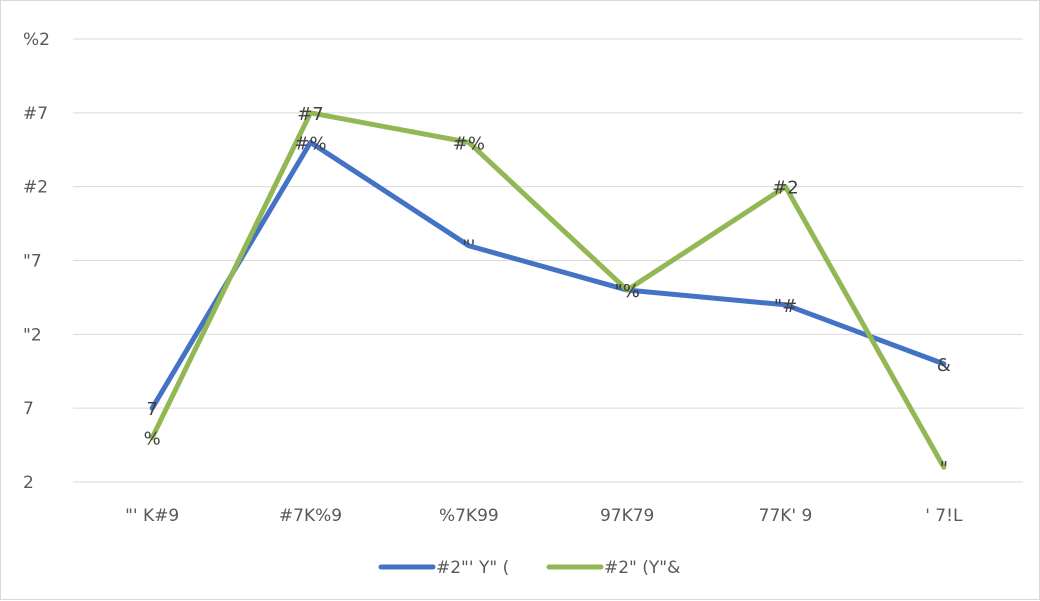 This screenshot has height=601, width=1040. Describe the element at coordinates (36, 40) in the screenshot. I see `y-tick-label: %2` at that location.